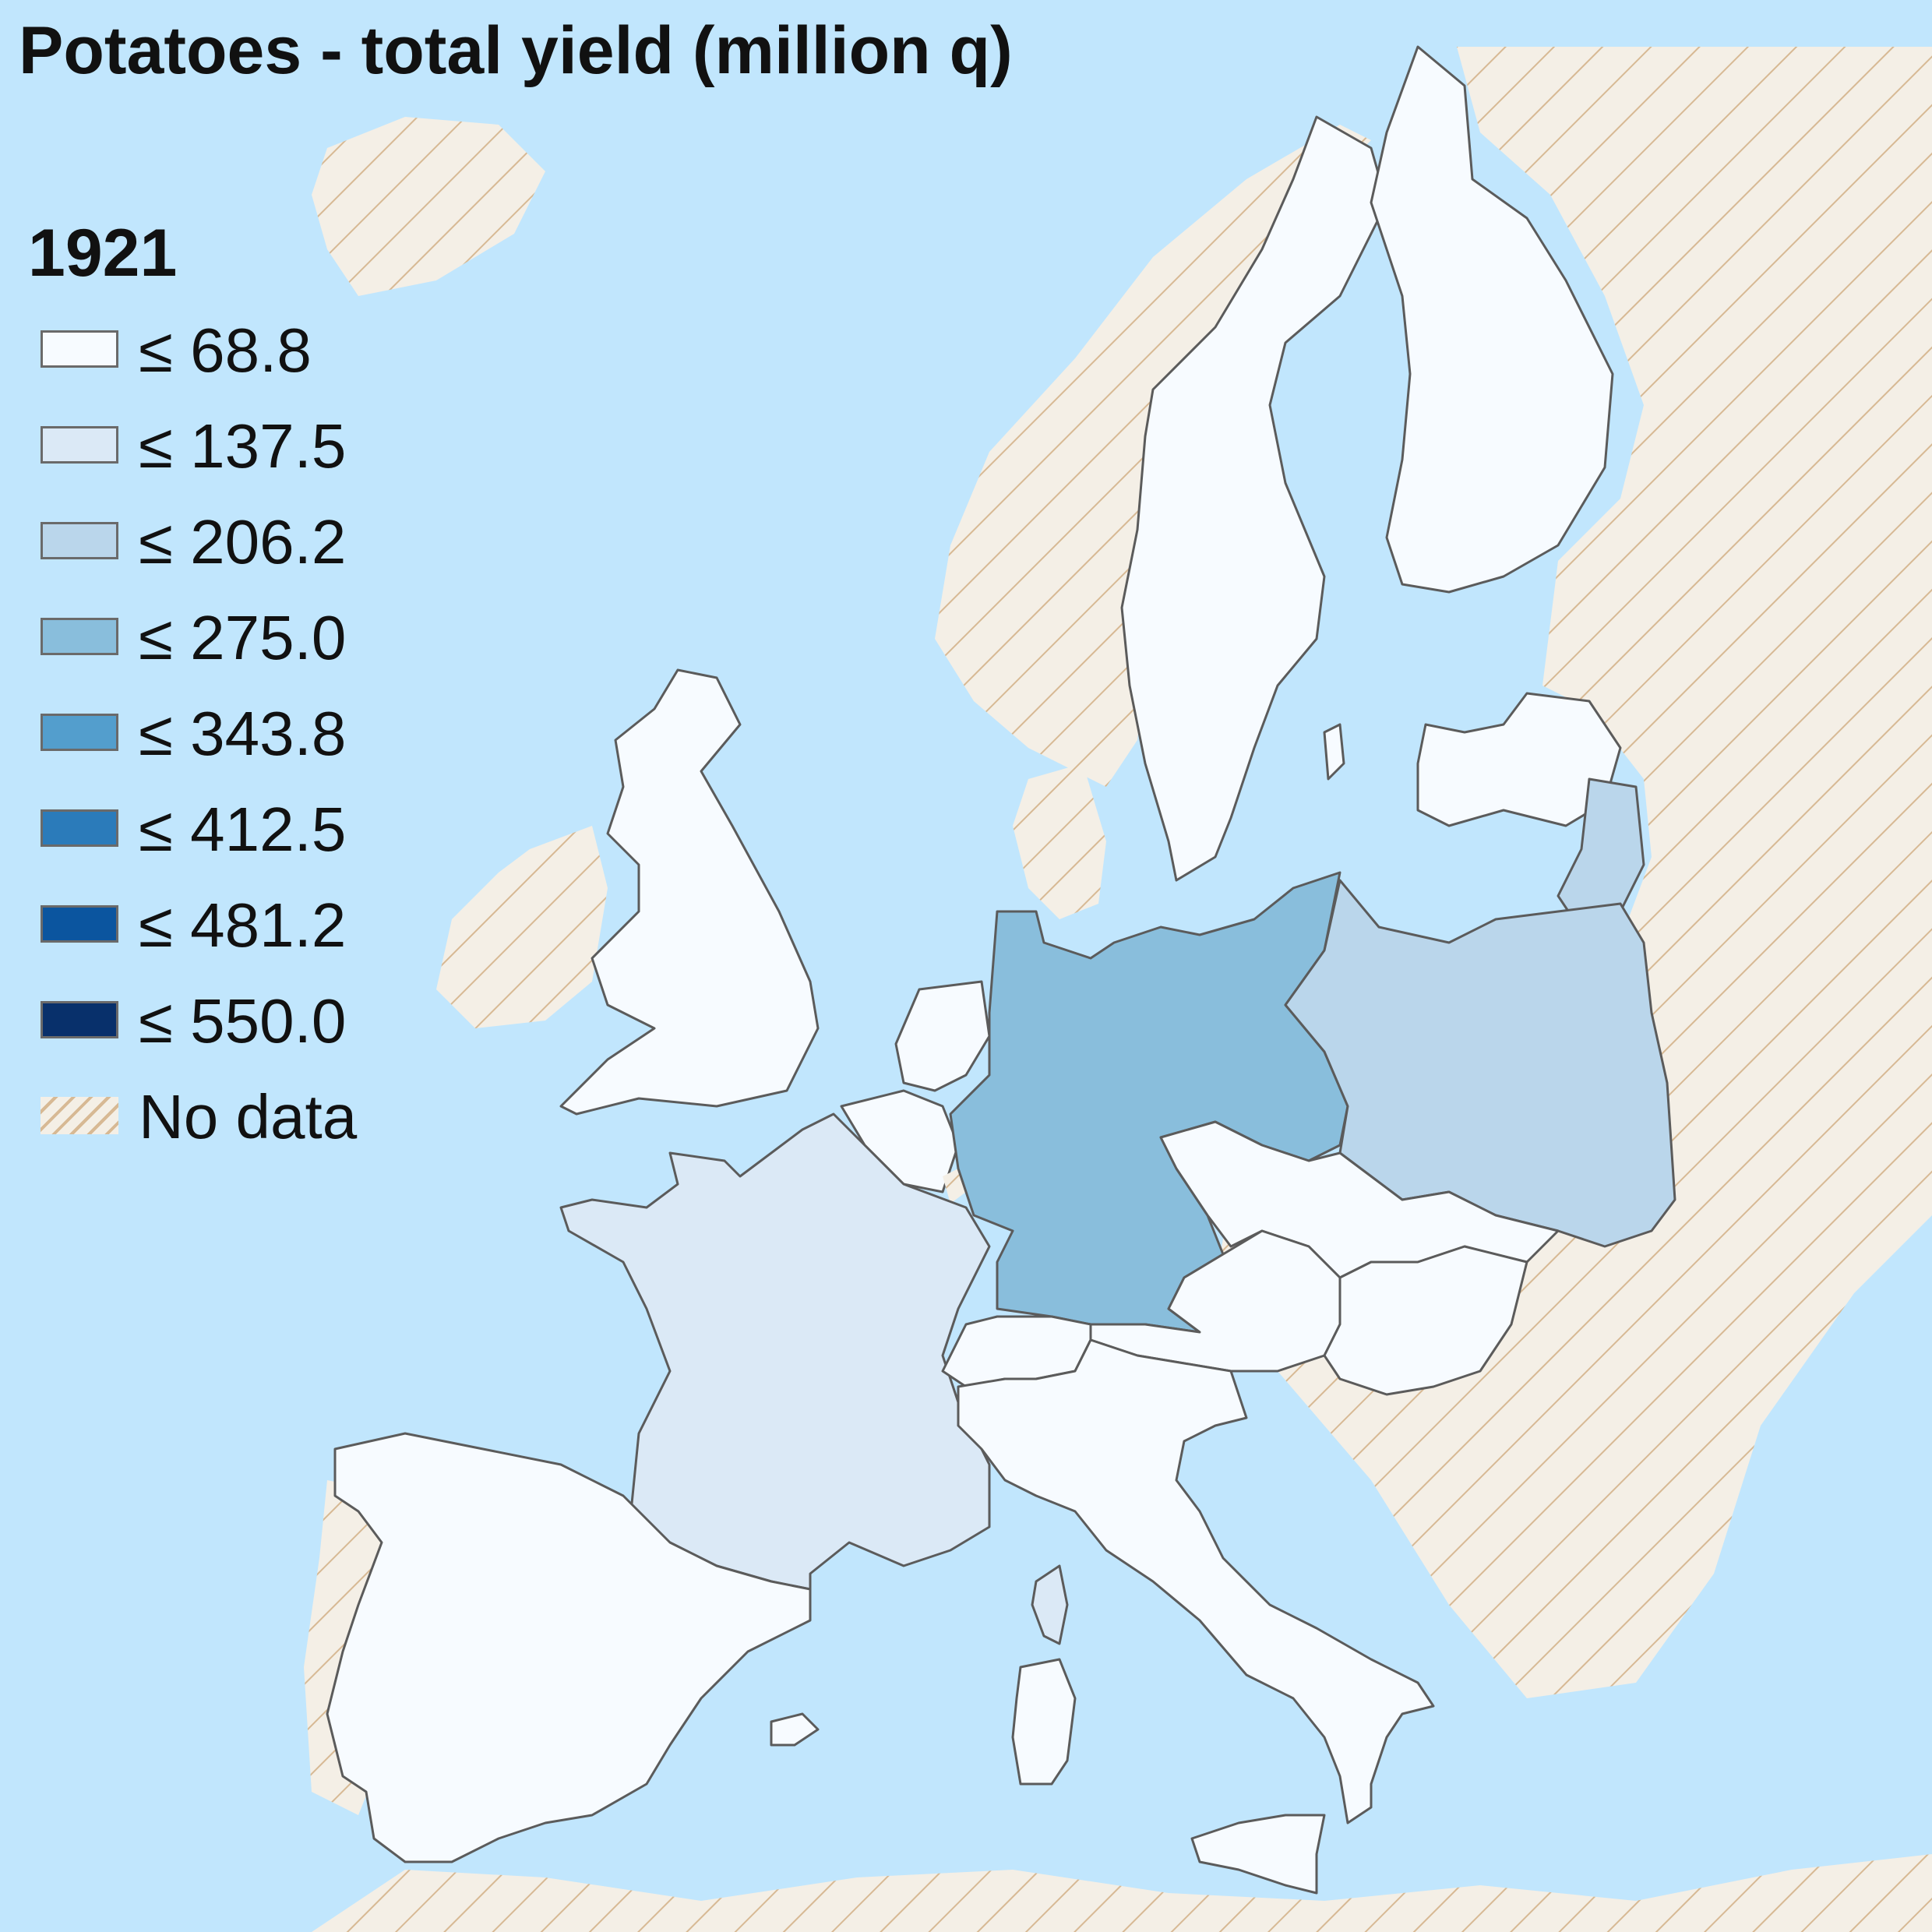 The height and width of the screenshot is (1932, 1932). Describe the element at coordinates (243, 542) in the screenshot. I see `legend-label: ≤ 206.2` at that location.